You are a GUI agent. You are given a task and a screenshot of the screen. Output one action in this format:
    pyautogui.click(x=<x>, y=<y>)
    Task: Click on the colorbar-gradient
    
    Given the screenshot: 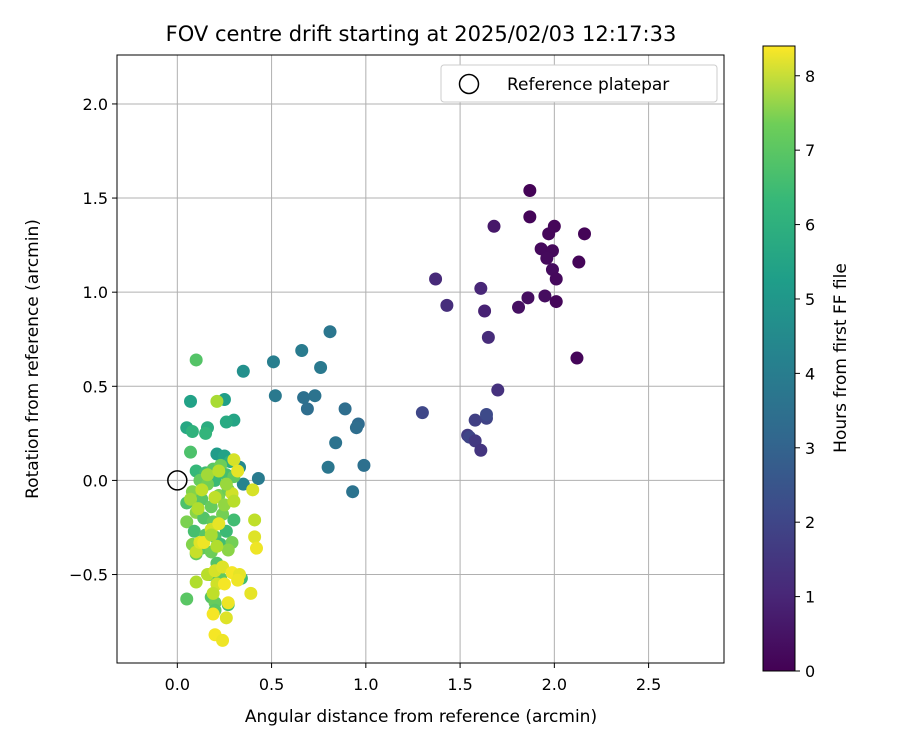 What is the action you would take?
    pyautogui.click(x=779, y=358)
    